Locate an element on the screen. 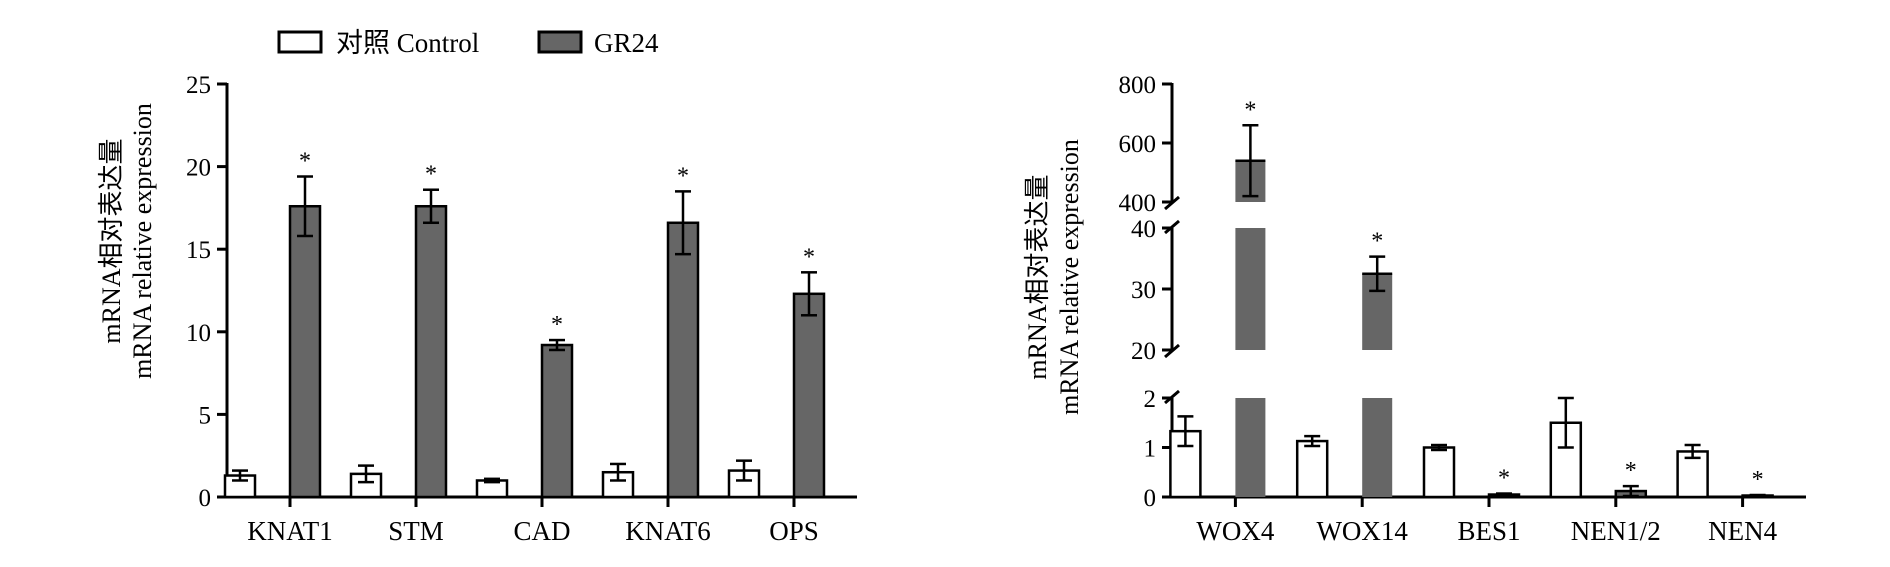  left-significance-star-ops: * is located at coordinates (809, 257).